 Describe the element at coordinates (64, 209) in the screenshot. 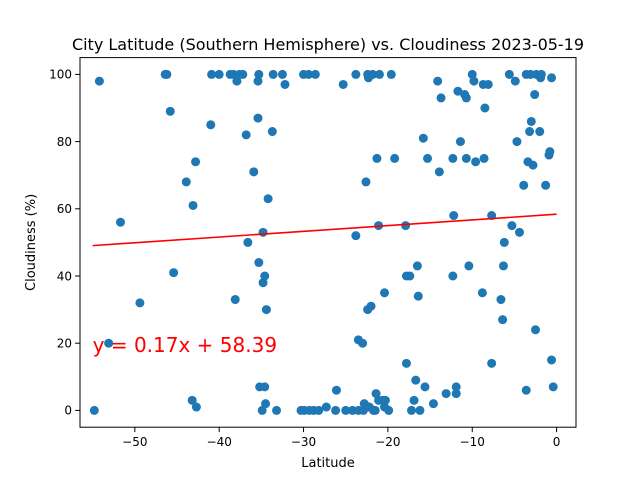

I see `y-tick-label: 60` at that location.